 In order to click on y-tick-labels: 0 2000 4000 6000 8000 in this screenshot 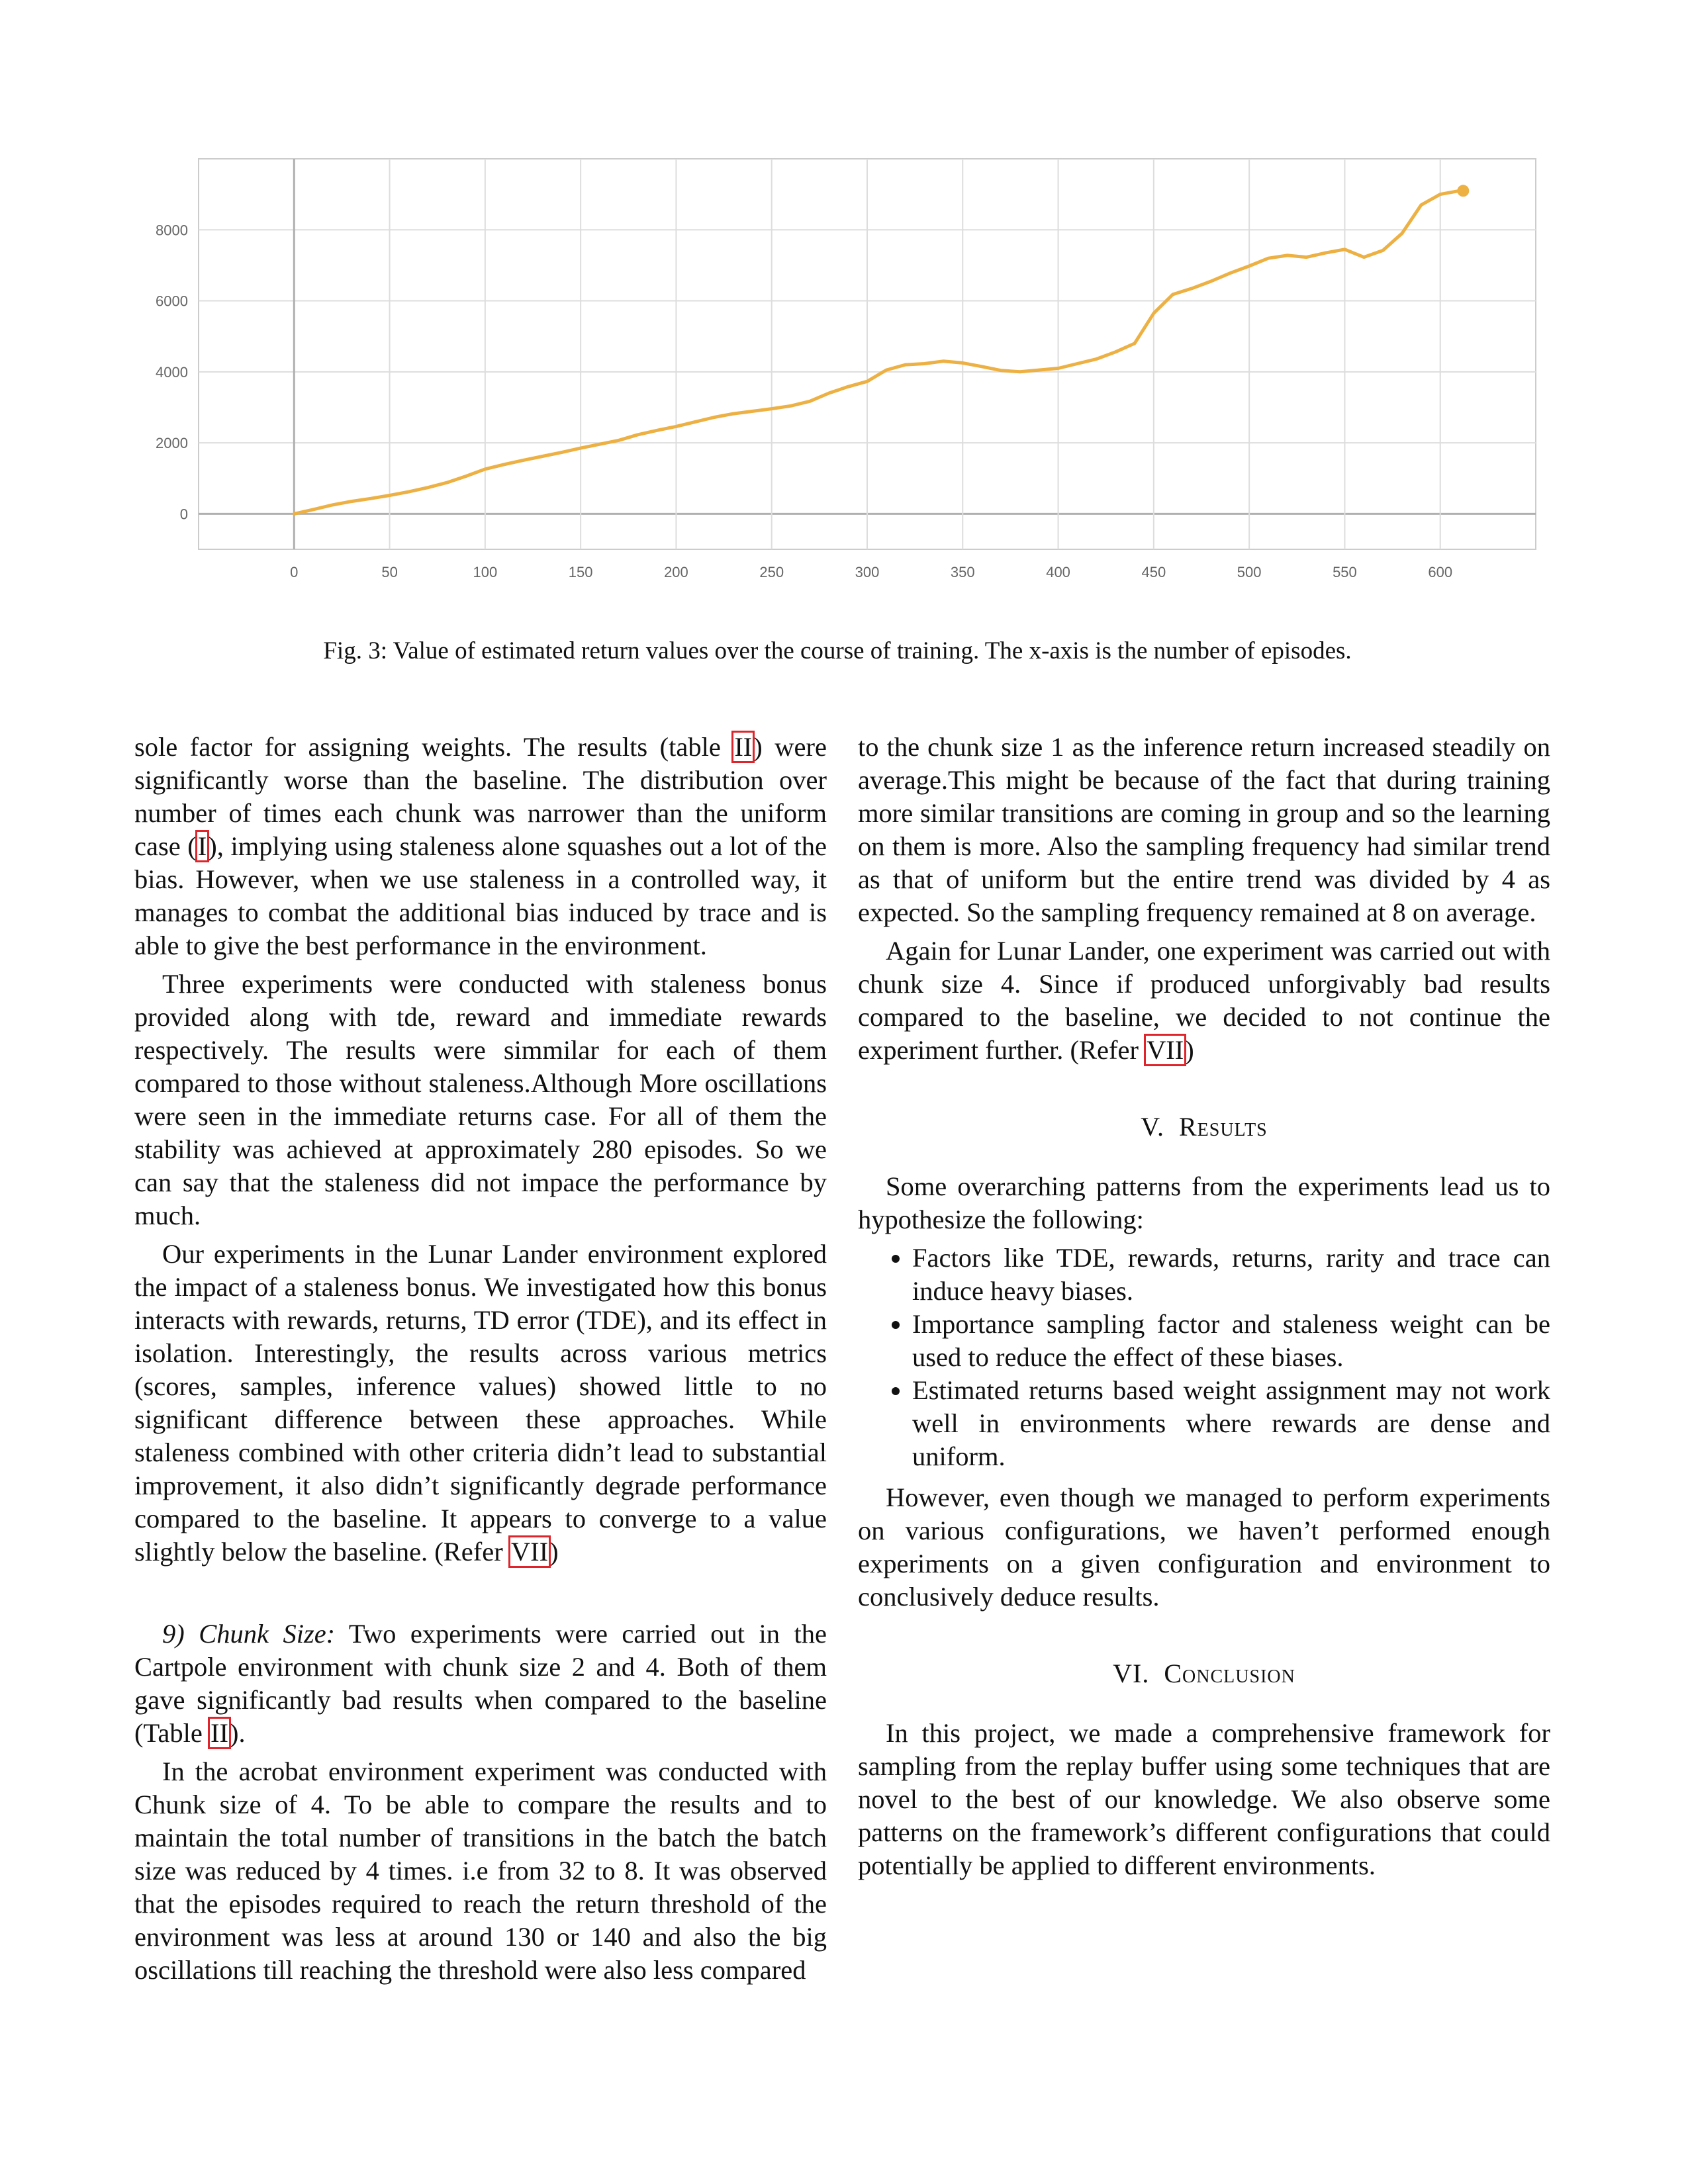, I will do `click(172, 372)`.